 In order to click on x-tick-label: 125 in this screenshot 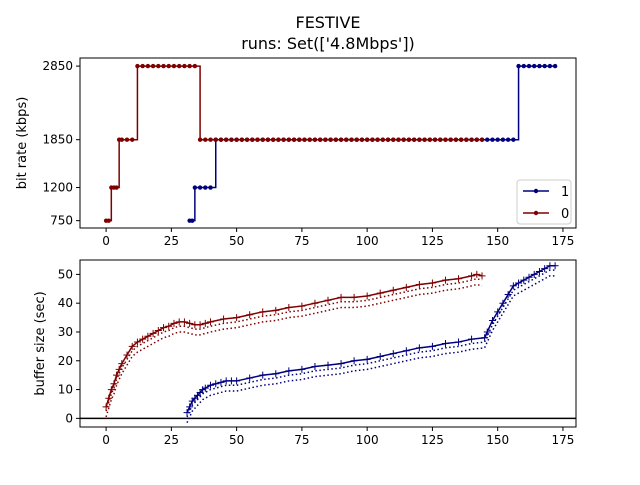, I will do `click(432, 440)`.